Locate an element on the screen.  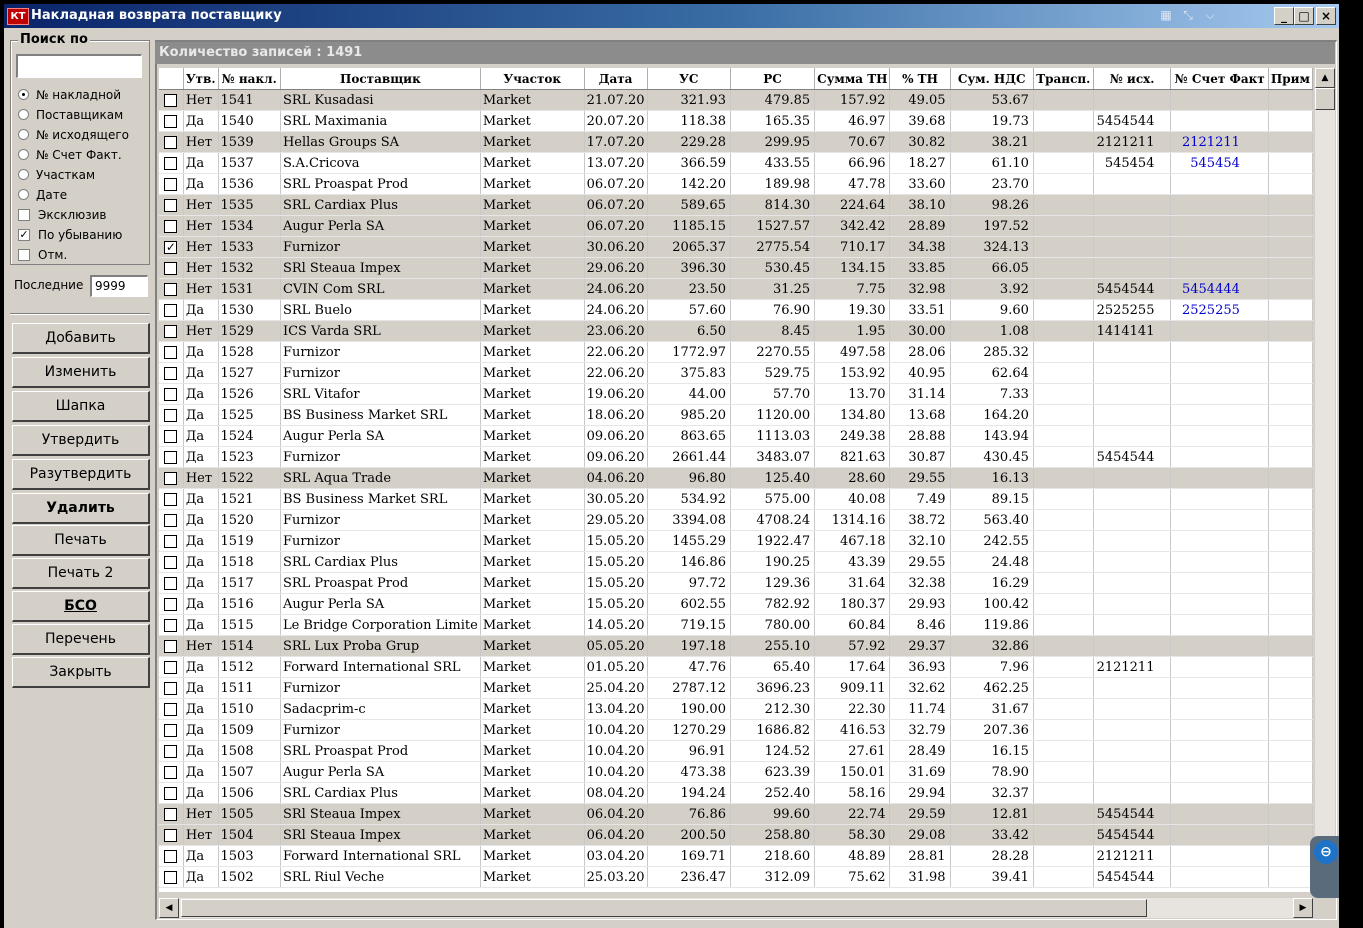
header-button: Шапка is located at coordinates (81, 406).